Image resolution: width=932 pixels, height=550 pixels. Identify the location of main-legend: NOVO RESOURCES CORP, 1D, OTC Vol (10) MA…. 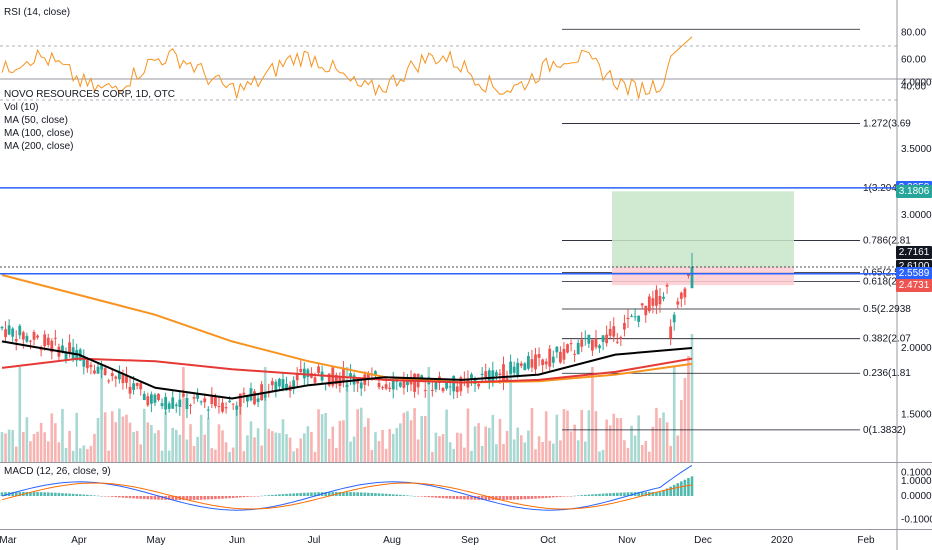
(89, 120).